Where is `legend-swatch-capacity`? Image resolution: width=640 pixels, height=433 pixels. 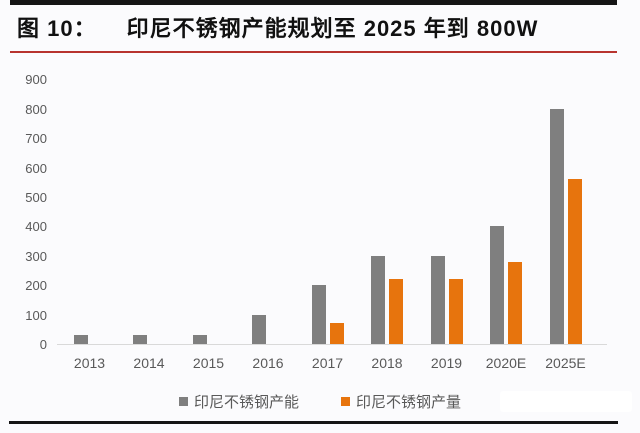
legend-swatch-capacity is located at coordinates (183, 401).